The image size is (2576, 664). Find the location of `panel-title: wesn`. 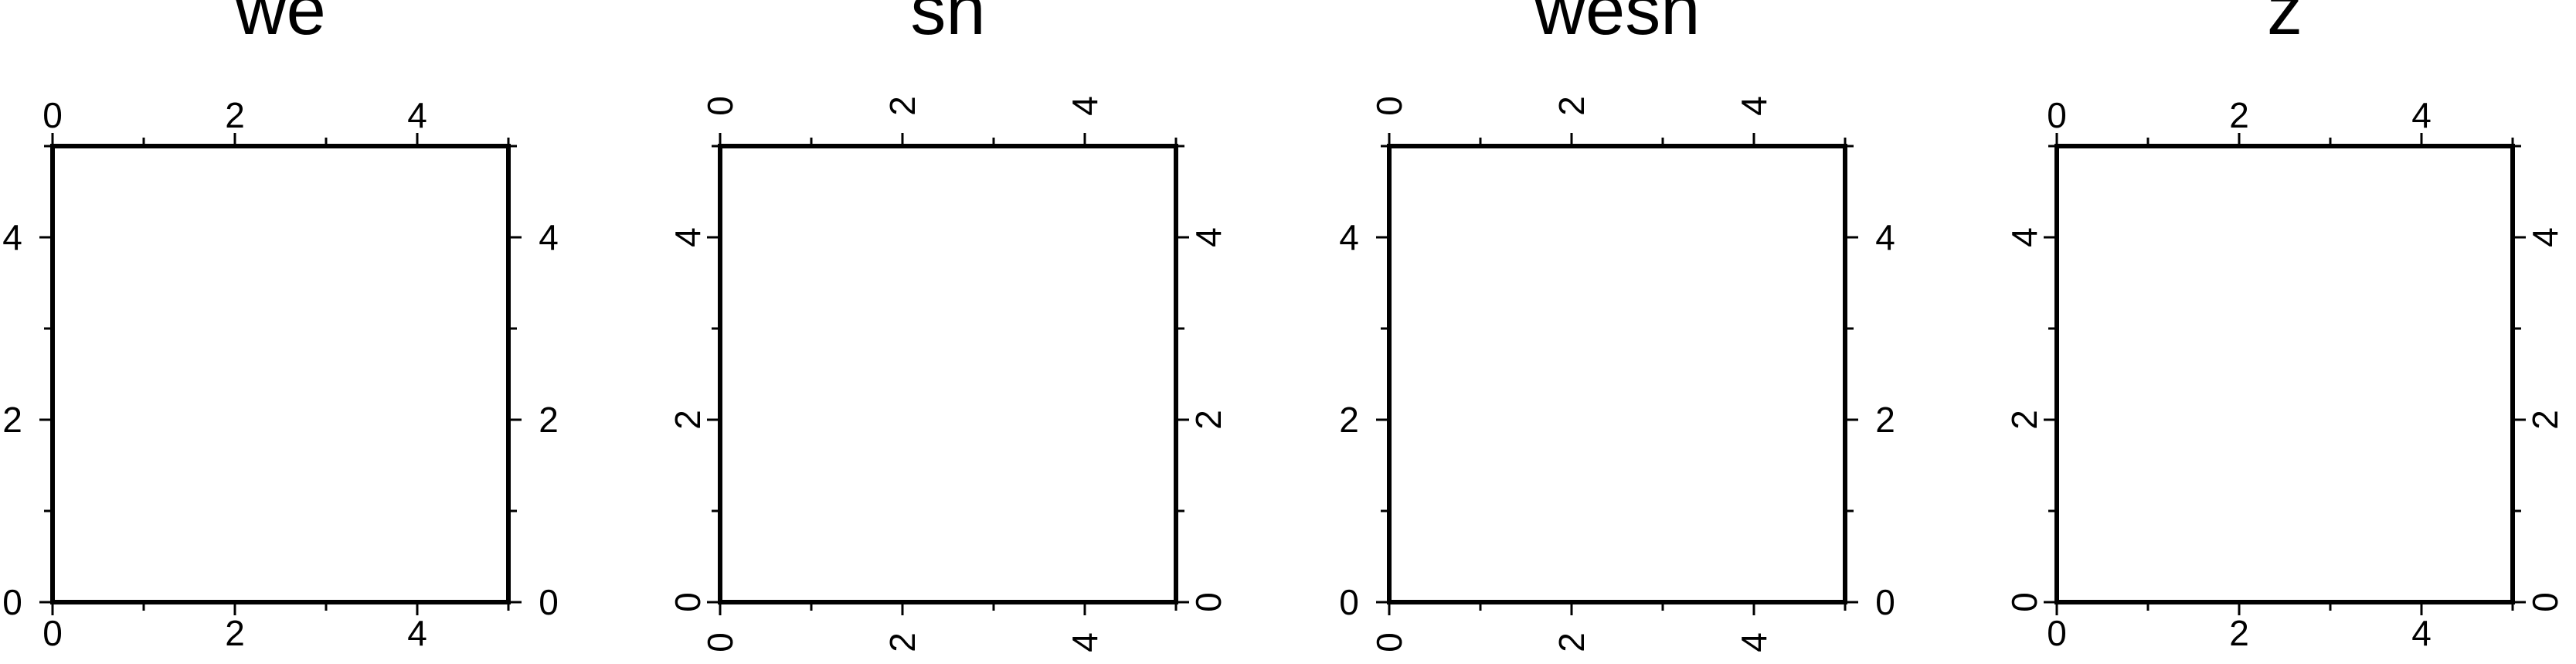

panel-title: wesn is located at coordinates (1617, 25).